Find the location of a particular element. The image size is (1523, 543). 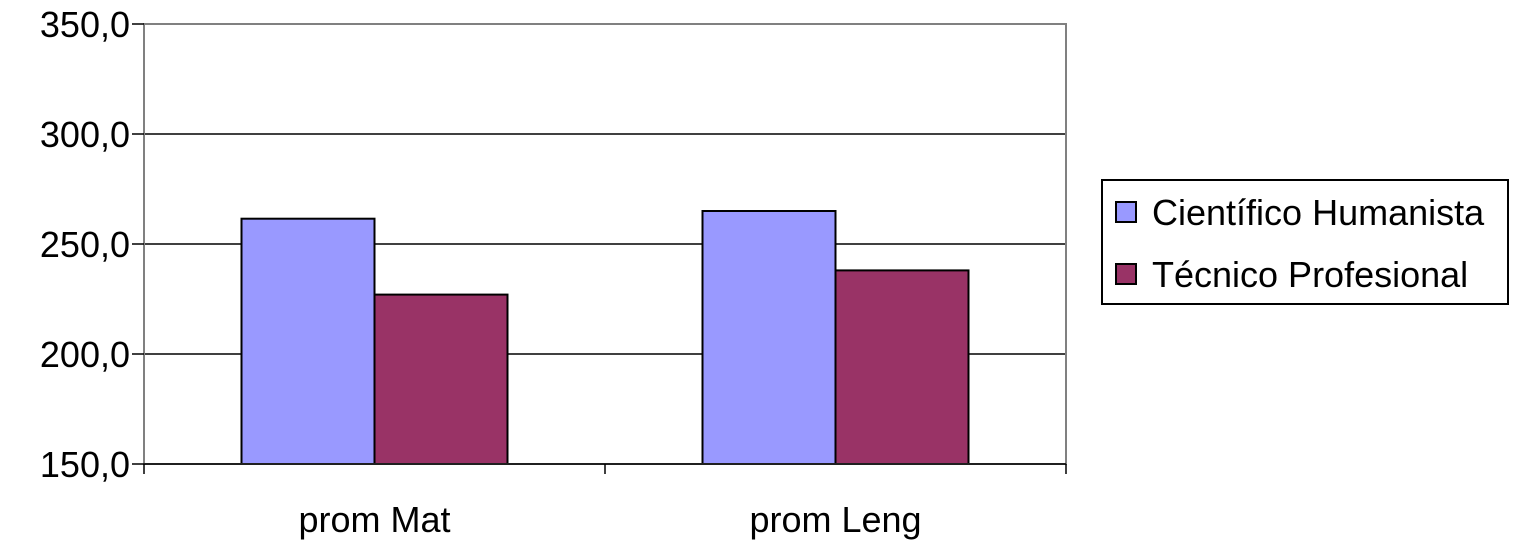

x-axis-ticks: prom Mat prom Leng is located at coordinates (605, 501).